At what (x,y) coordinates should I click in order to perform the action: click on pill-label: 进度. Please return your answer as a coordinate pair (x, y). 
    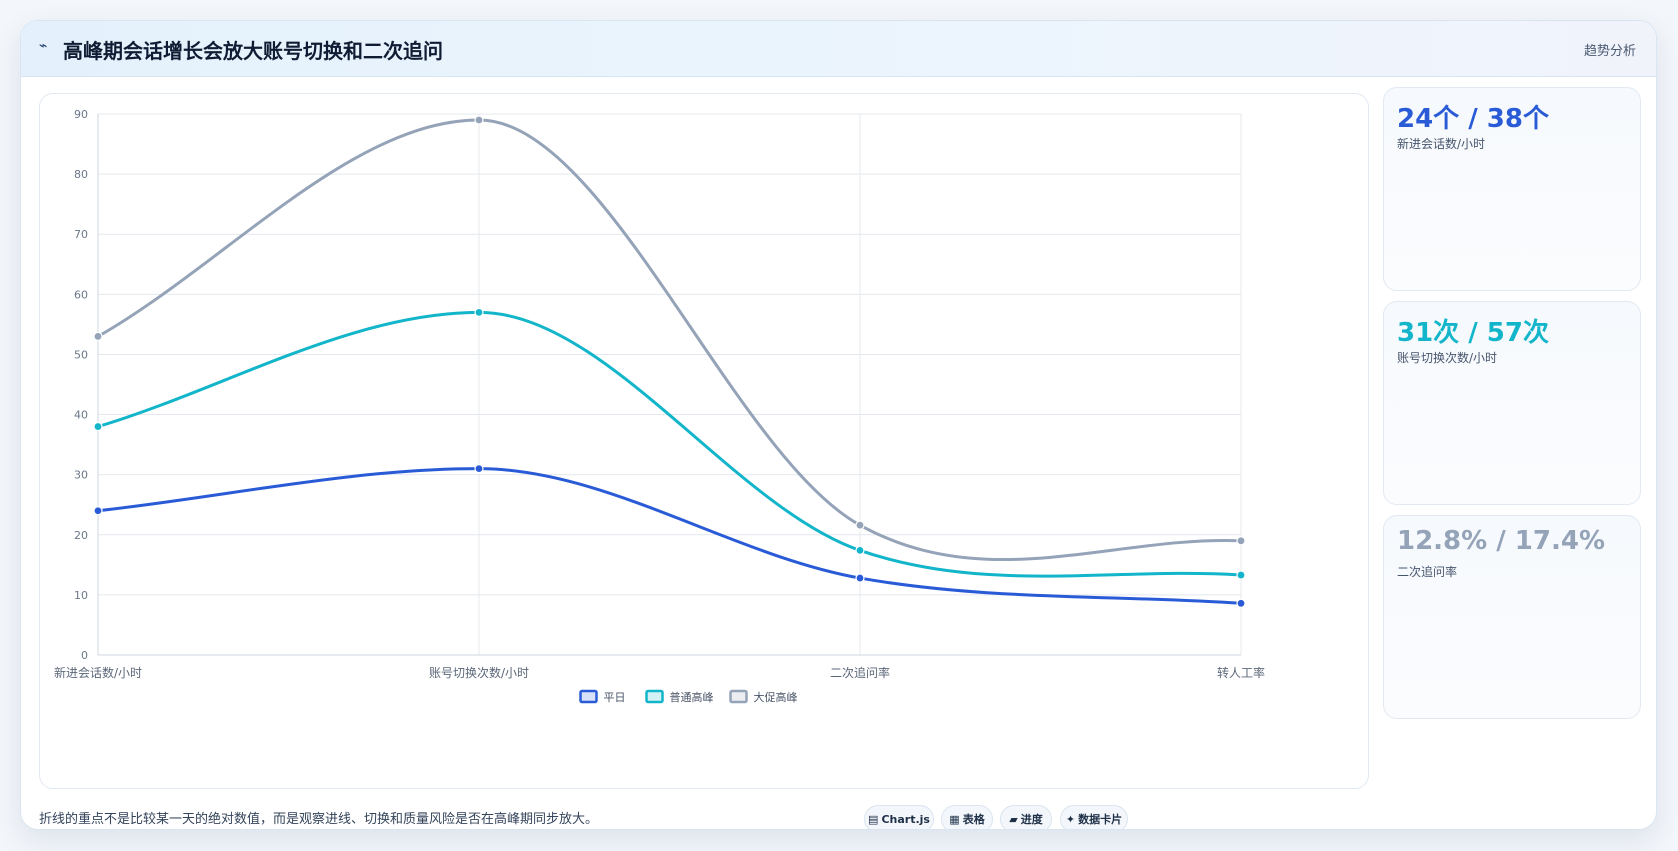
    Looking at the image, I should click on (1031, 819).